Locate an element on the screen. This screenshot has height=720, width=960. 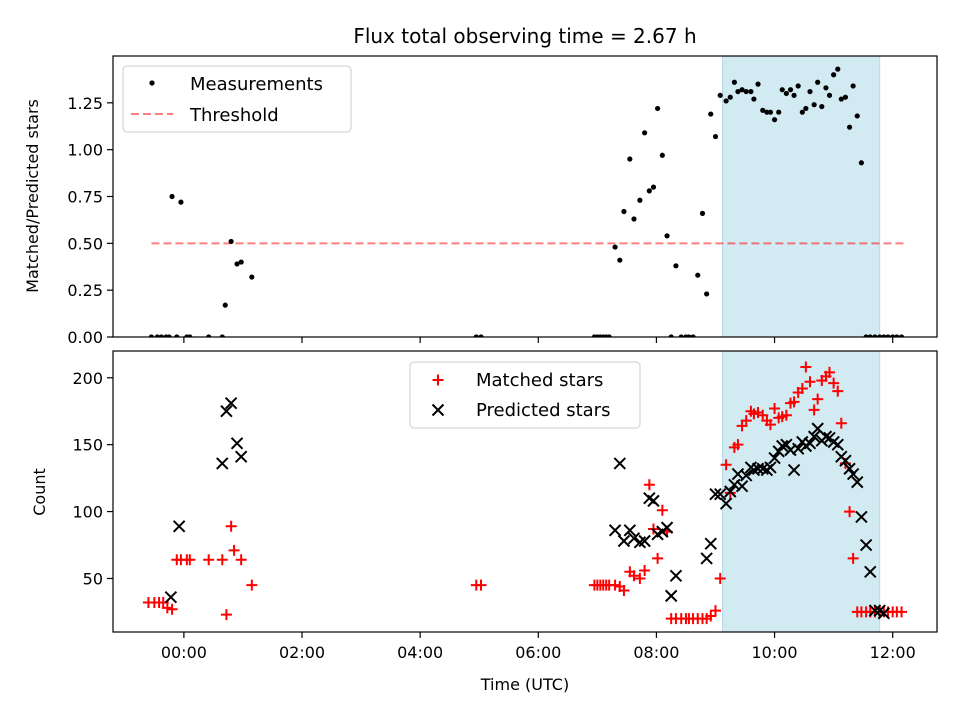
legend-marker-measurements is located at coordinates (152, 83).